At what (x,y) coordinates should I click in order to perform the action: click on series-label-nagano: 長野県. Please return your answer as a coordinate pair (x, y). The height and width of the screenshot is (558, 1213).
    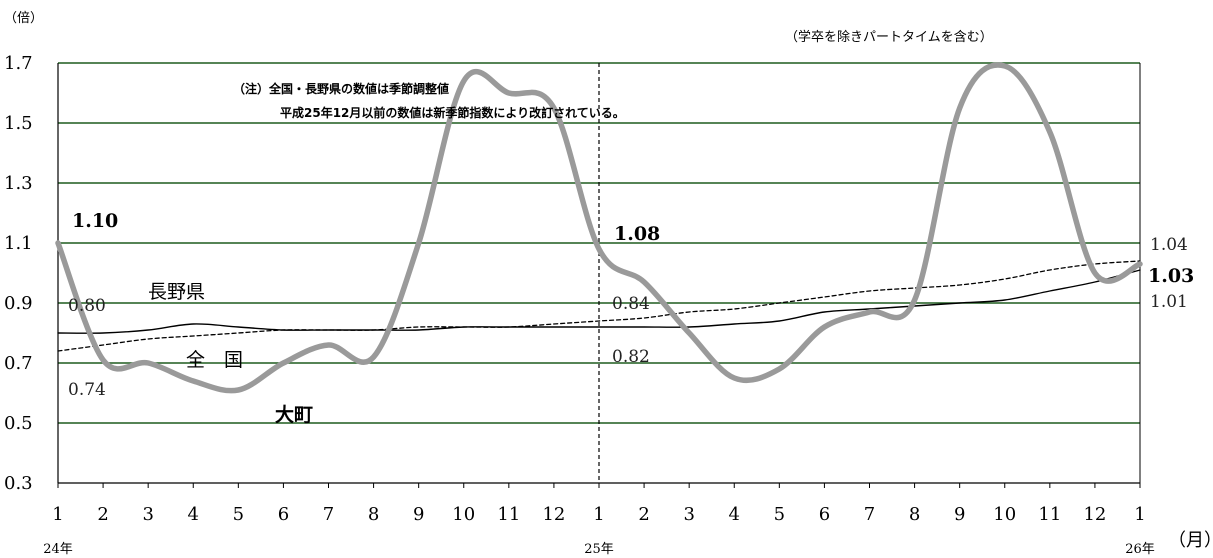
    Looking at the image, I should click on (176, 292).